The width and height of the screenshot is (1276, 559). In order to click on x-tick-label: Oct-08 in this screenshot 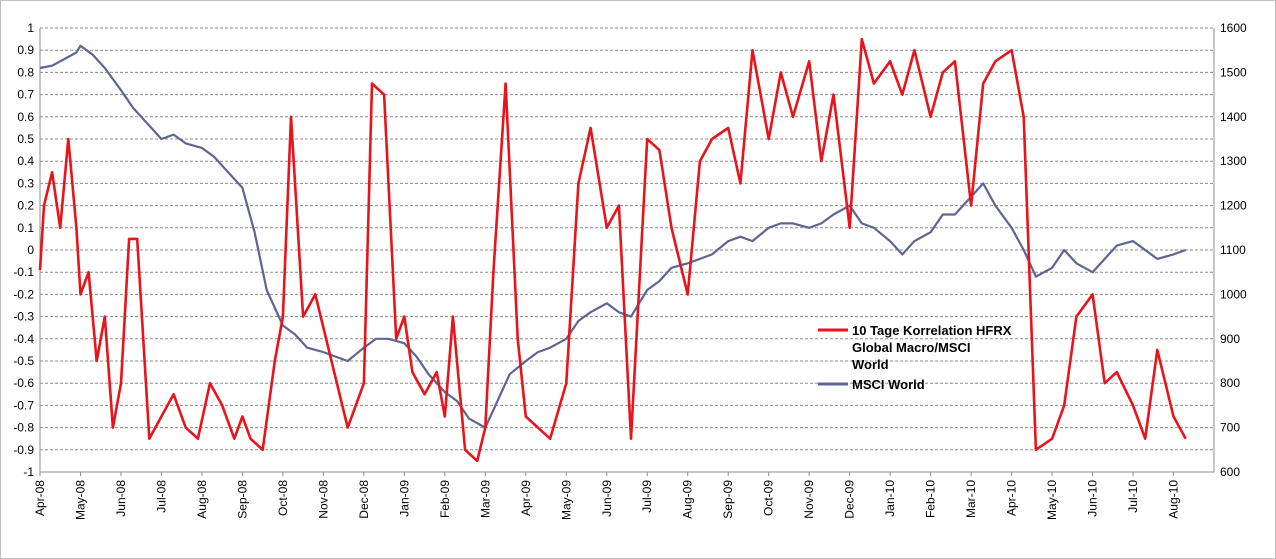, I will do `click(283, 498)`.